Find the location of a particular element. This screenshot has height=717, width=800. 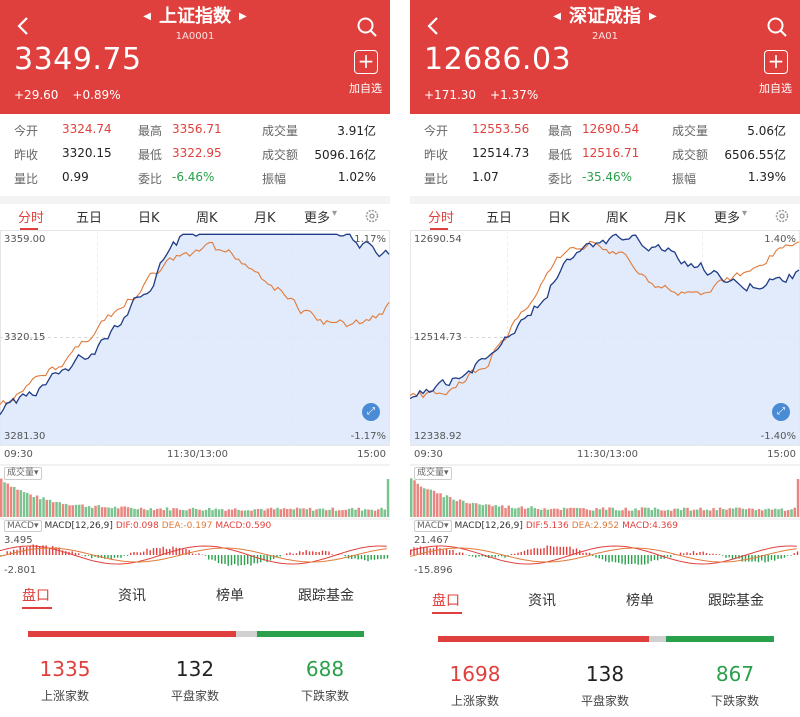

stat-value: 3322.95 is located at coordinates (197, 153).